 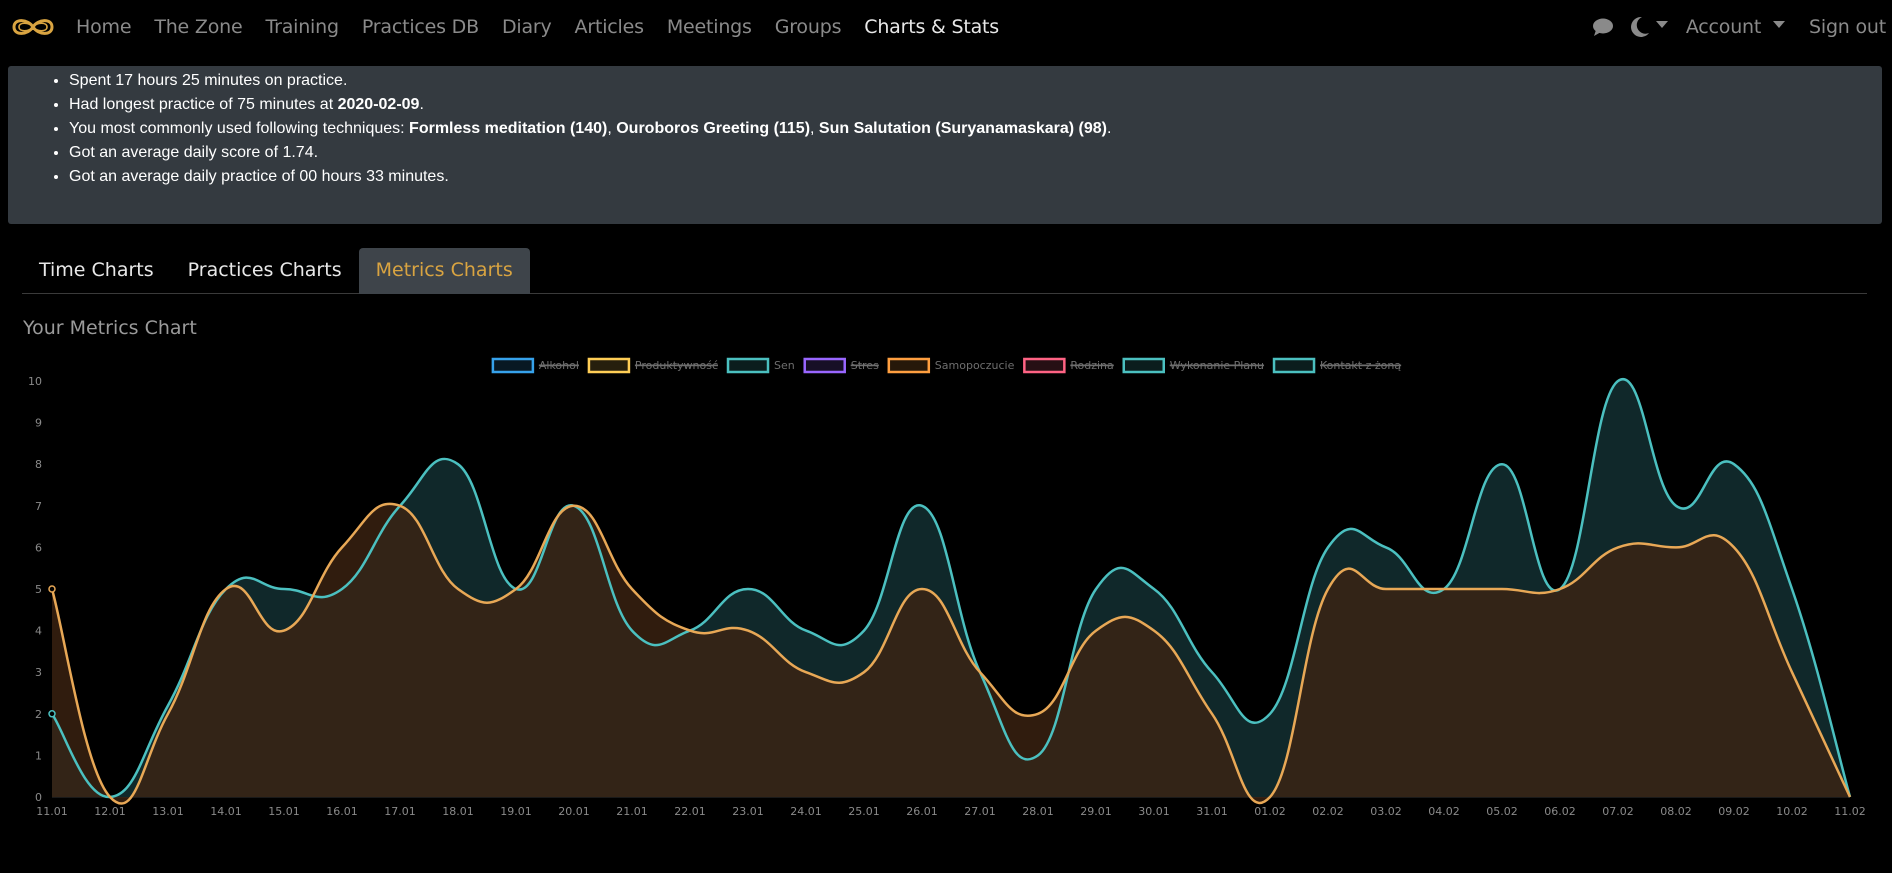 I want to click on nav-item-diary: Diary, so click(x=526, y=27).